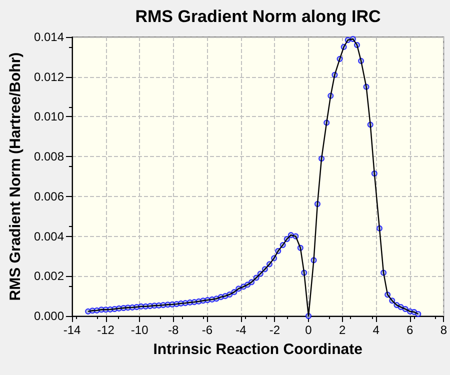 The image size is (450, 375). Describe the element at coordinates (410, 330) in the screenshot. I see `x-tick-label: 6` at that location.